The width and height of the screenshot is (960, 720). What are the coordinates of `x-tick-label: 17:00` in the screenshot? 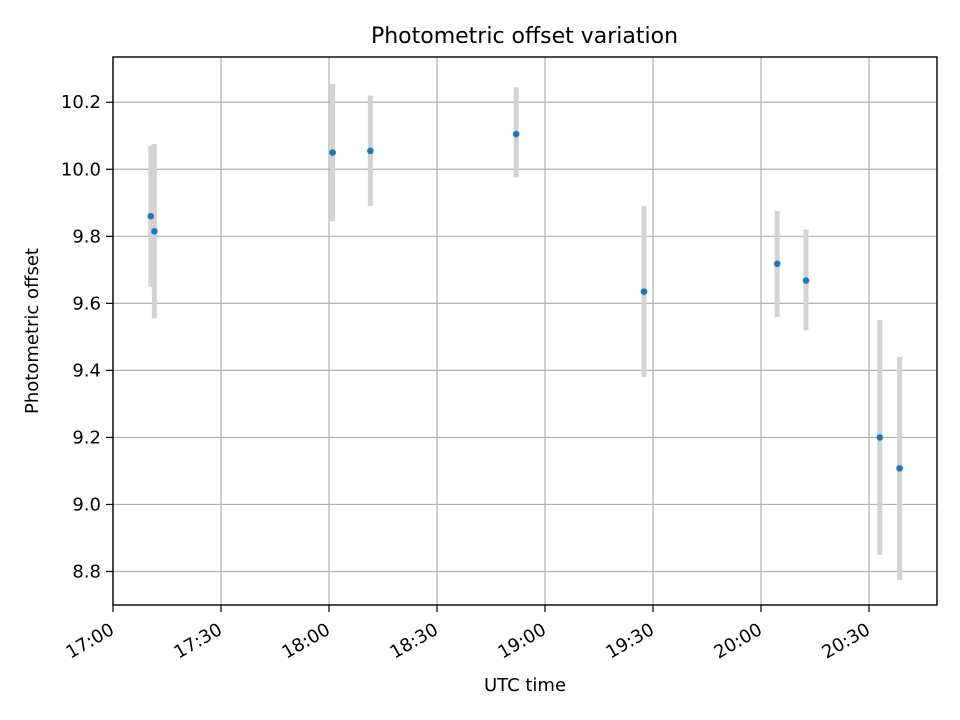 It's located at (89, 641).